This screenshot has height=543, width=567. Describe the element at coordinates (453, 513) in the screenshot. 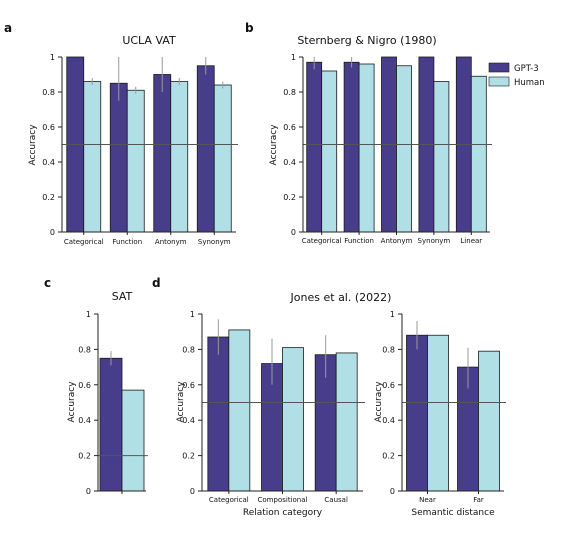

I see `x-axis-label: Semantic distance` at that location.